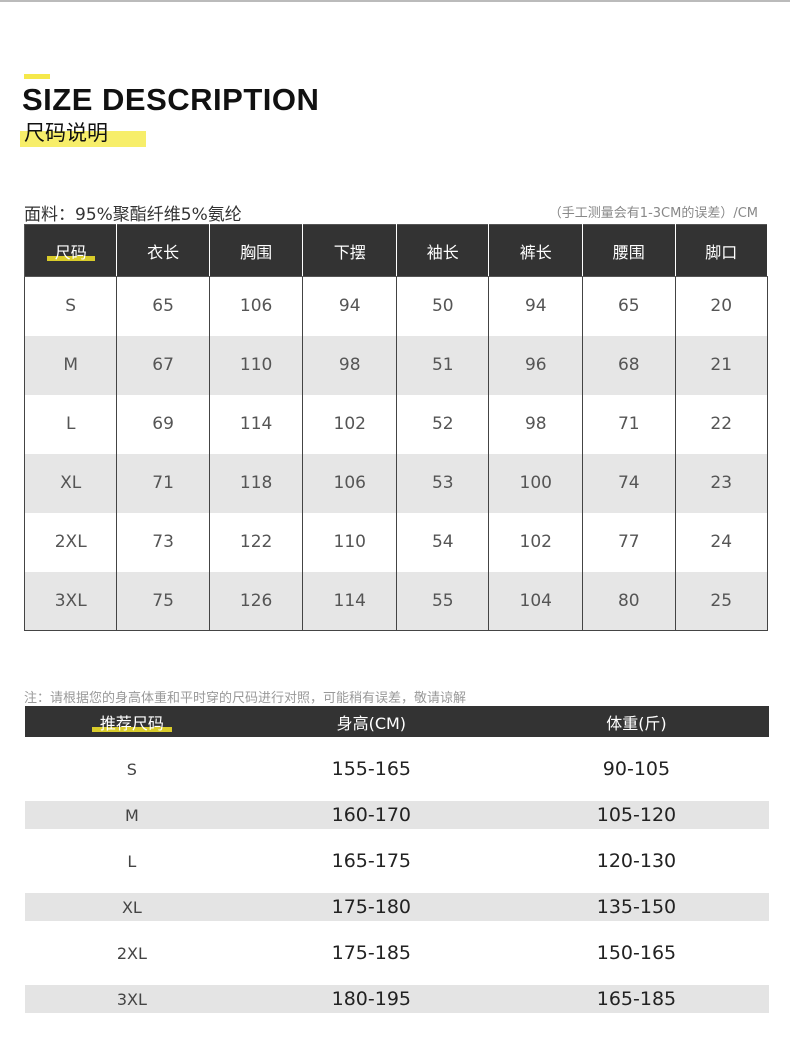 The width and height of the screenshot is (790, 1047). I want to click on table-cell: 120-130, so click(636, 861).